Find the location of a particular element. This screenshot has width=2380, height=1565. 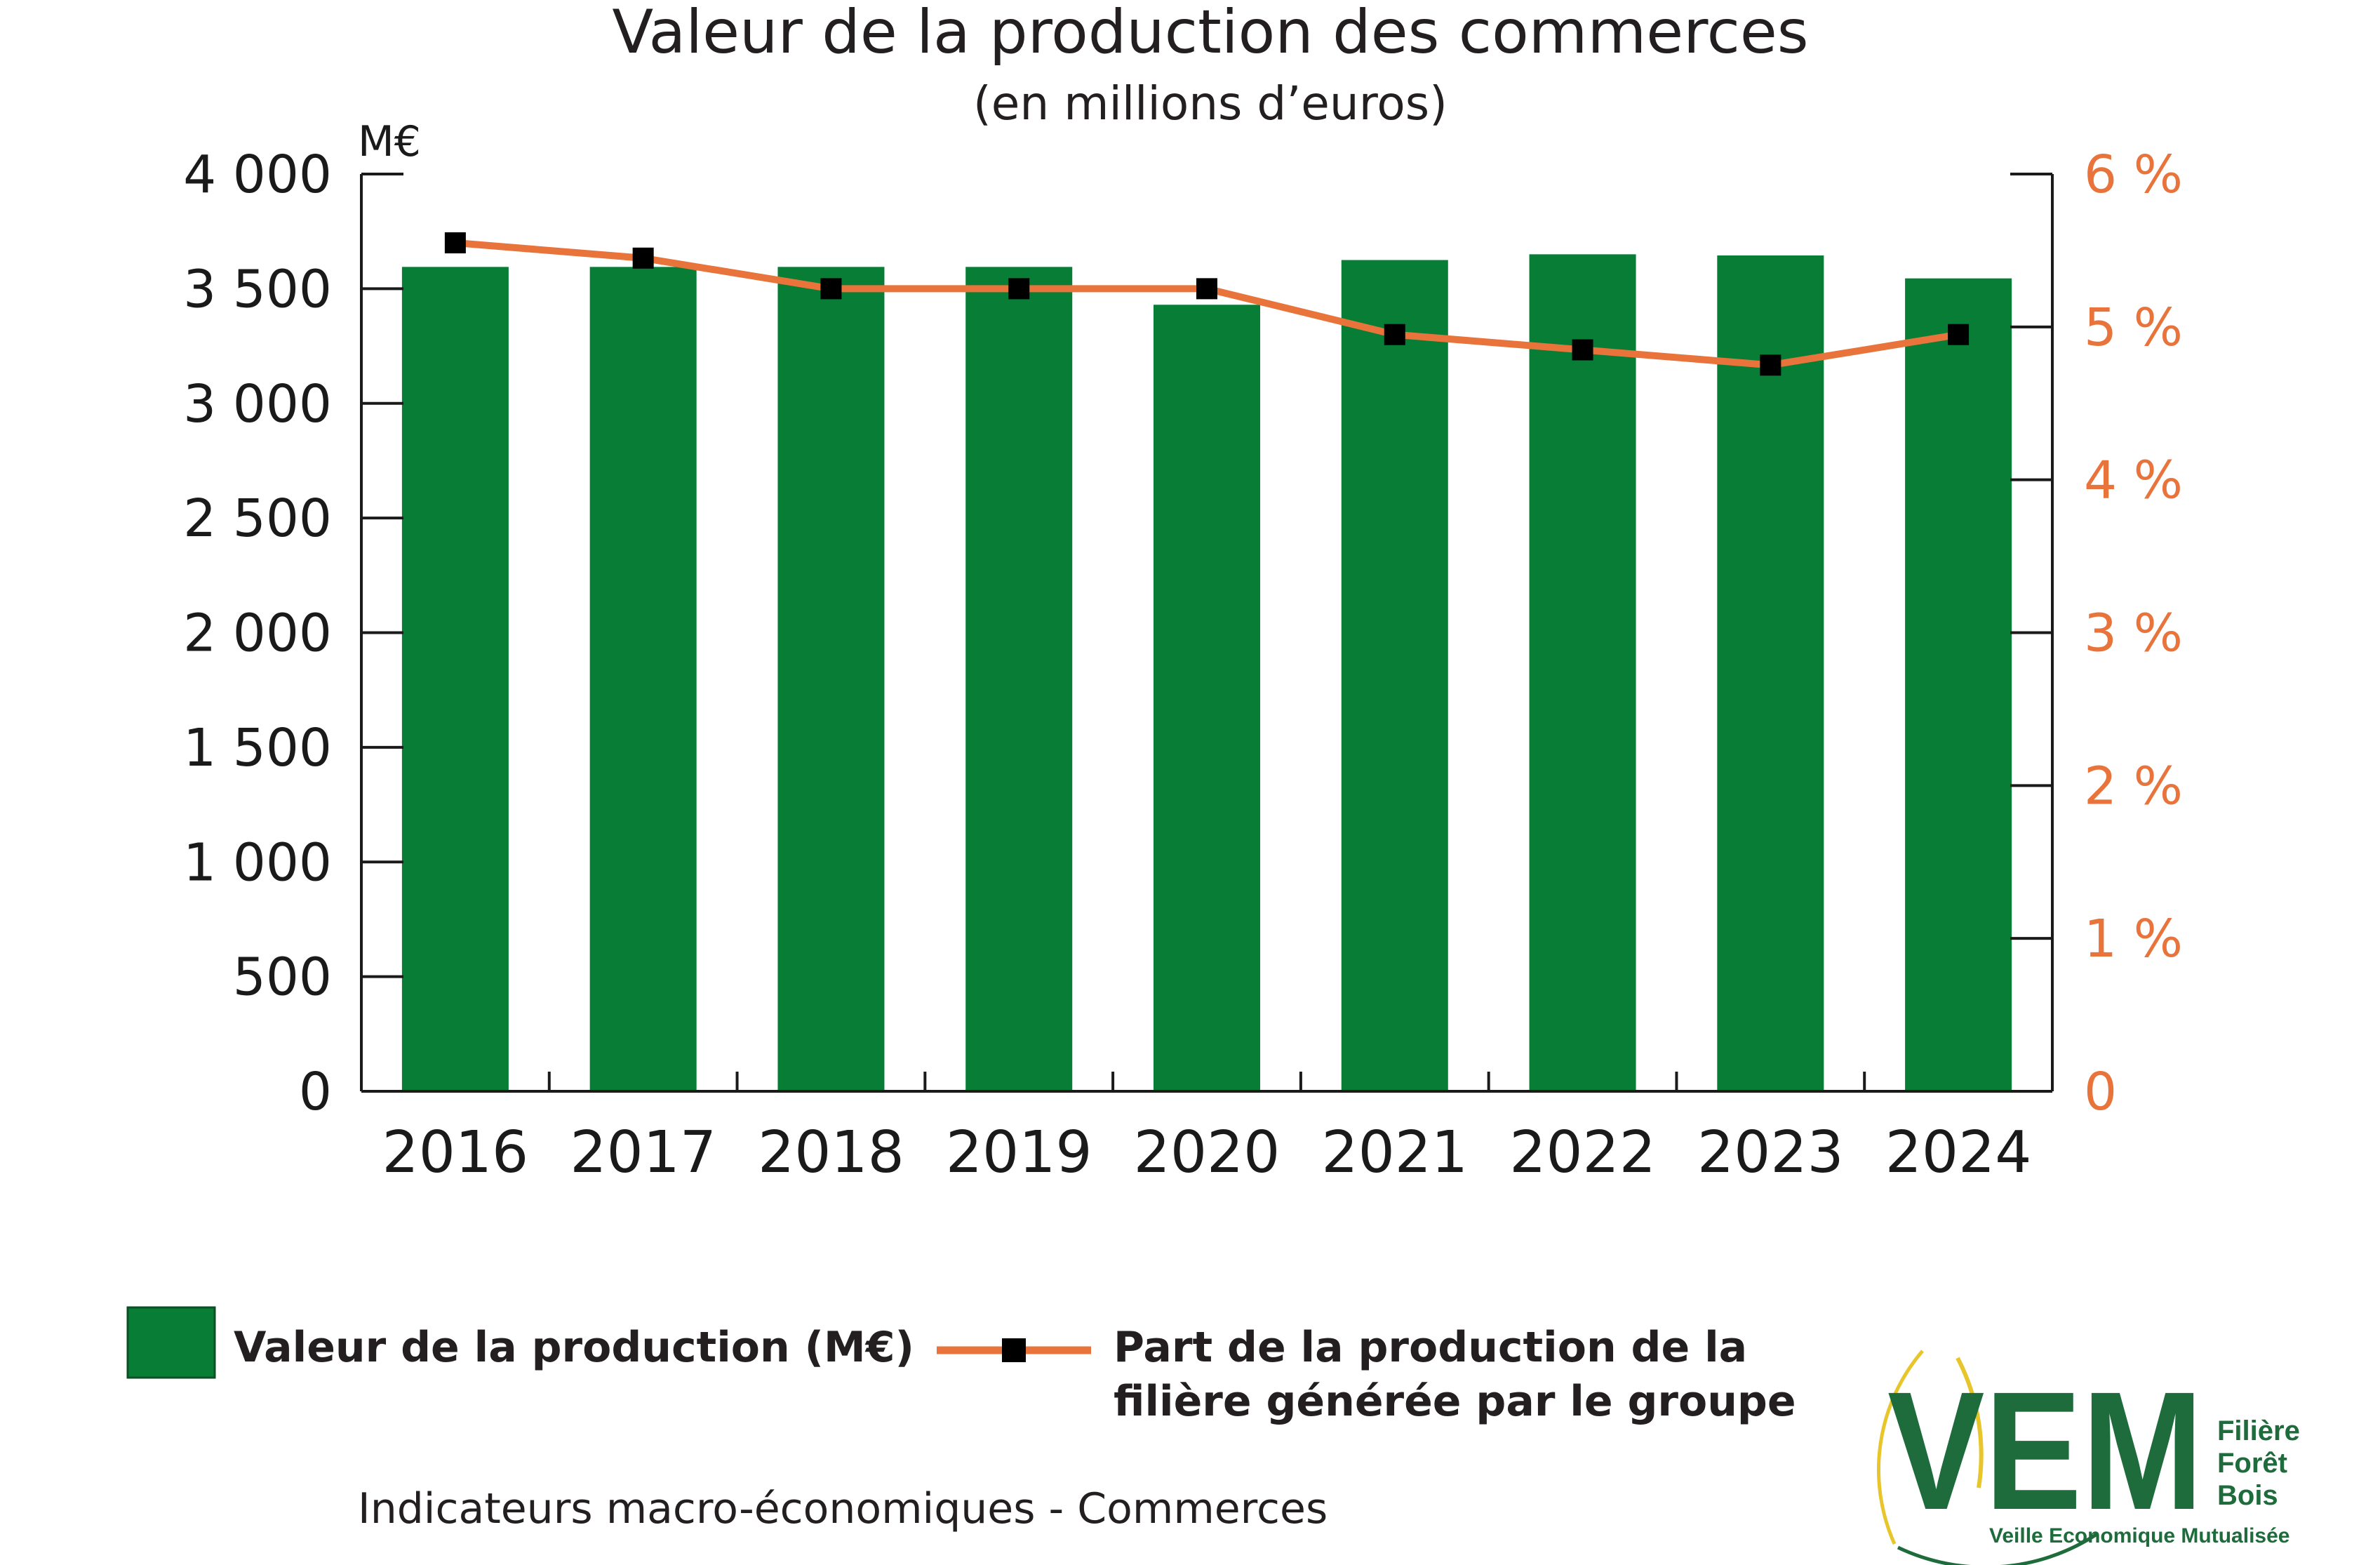

bar-2024 is located at coordinates (1958, 685).